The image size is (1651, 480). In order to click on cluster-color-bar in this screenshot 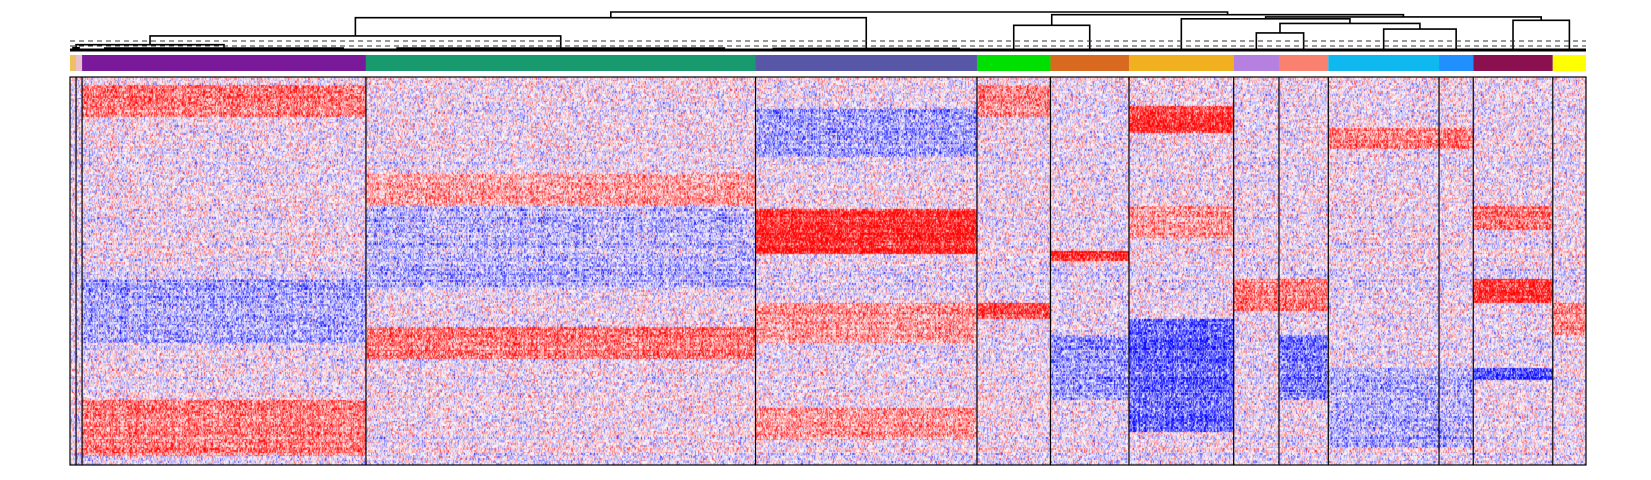, I will do `click(828, 63)`.